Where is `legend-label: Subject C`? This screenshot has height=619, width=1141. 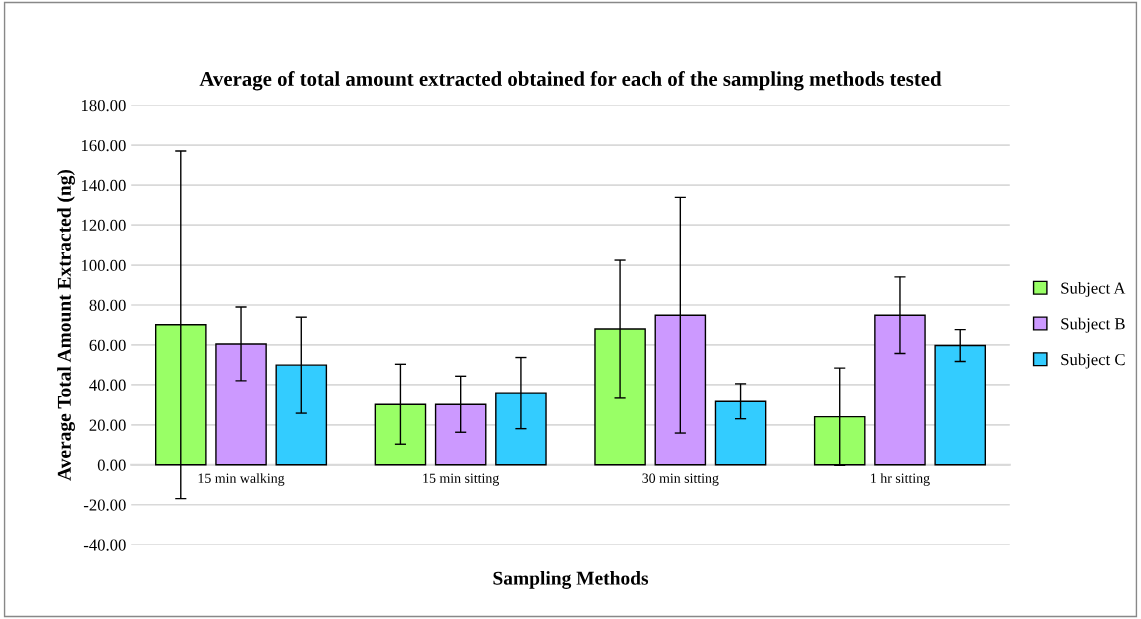 legend-label: Subject C is located at coordinates (1093, 361).